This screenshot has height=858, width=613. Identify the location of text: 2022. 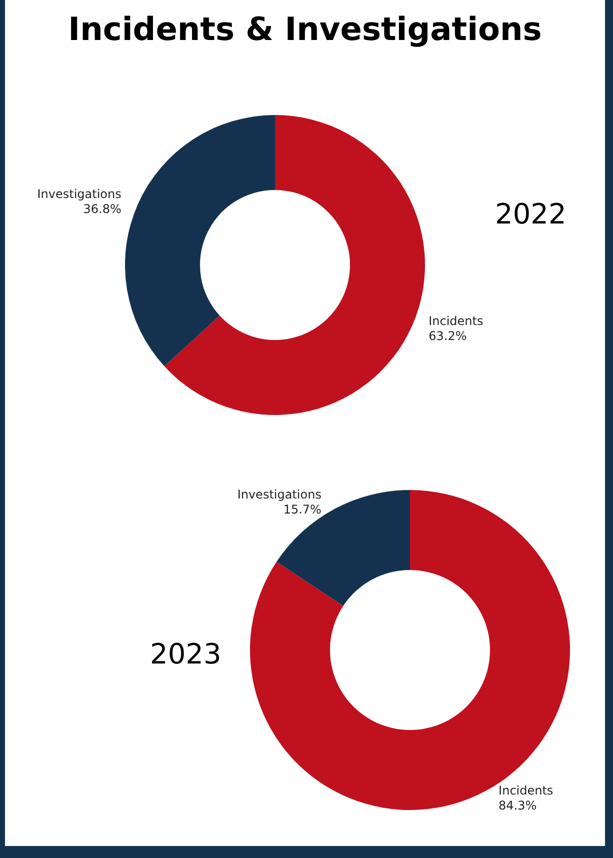
(530, 214).